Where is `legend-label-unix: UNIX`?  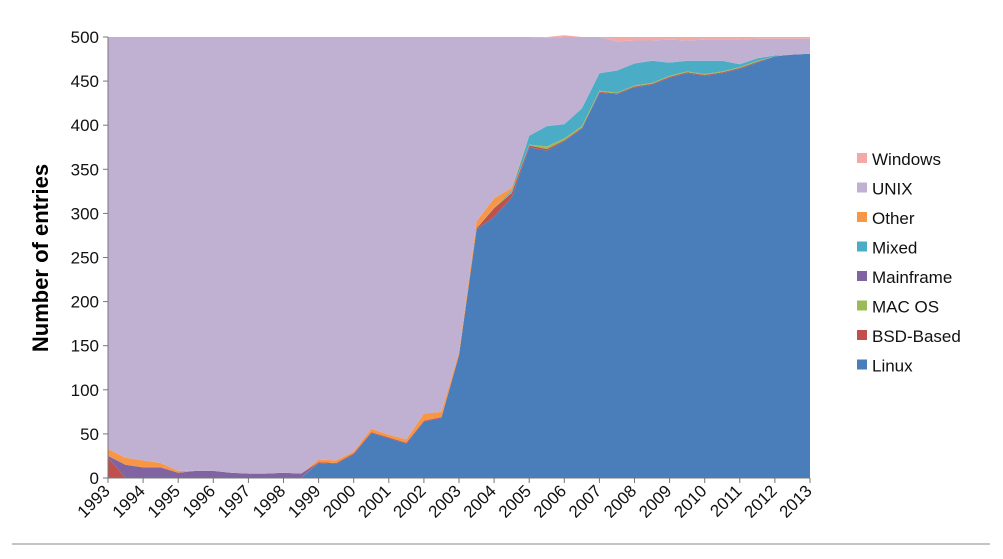
legend-label-unix: UNIX is located at coordinates (892, 189).